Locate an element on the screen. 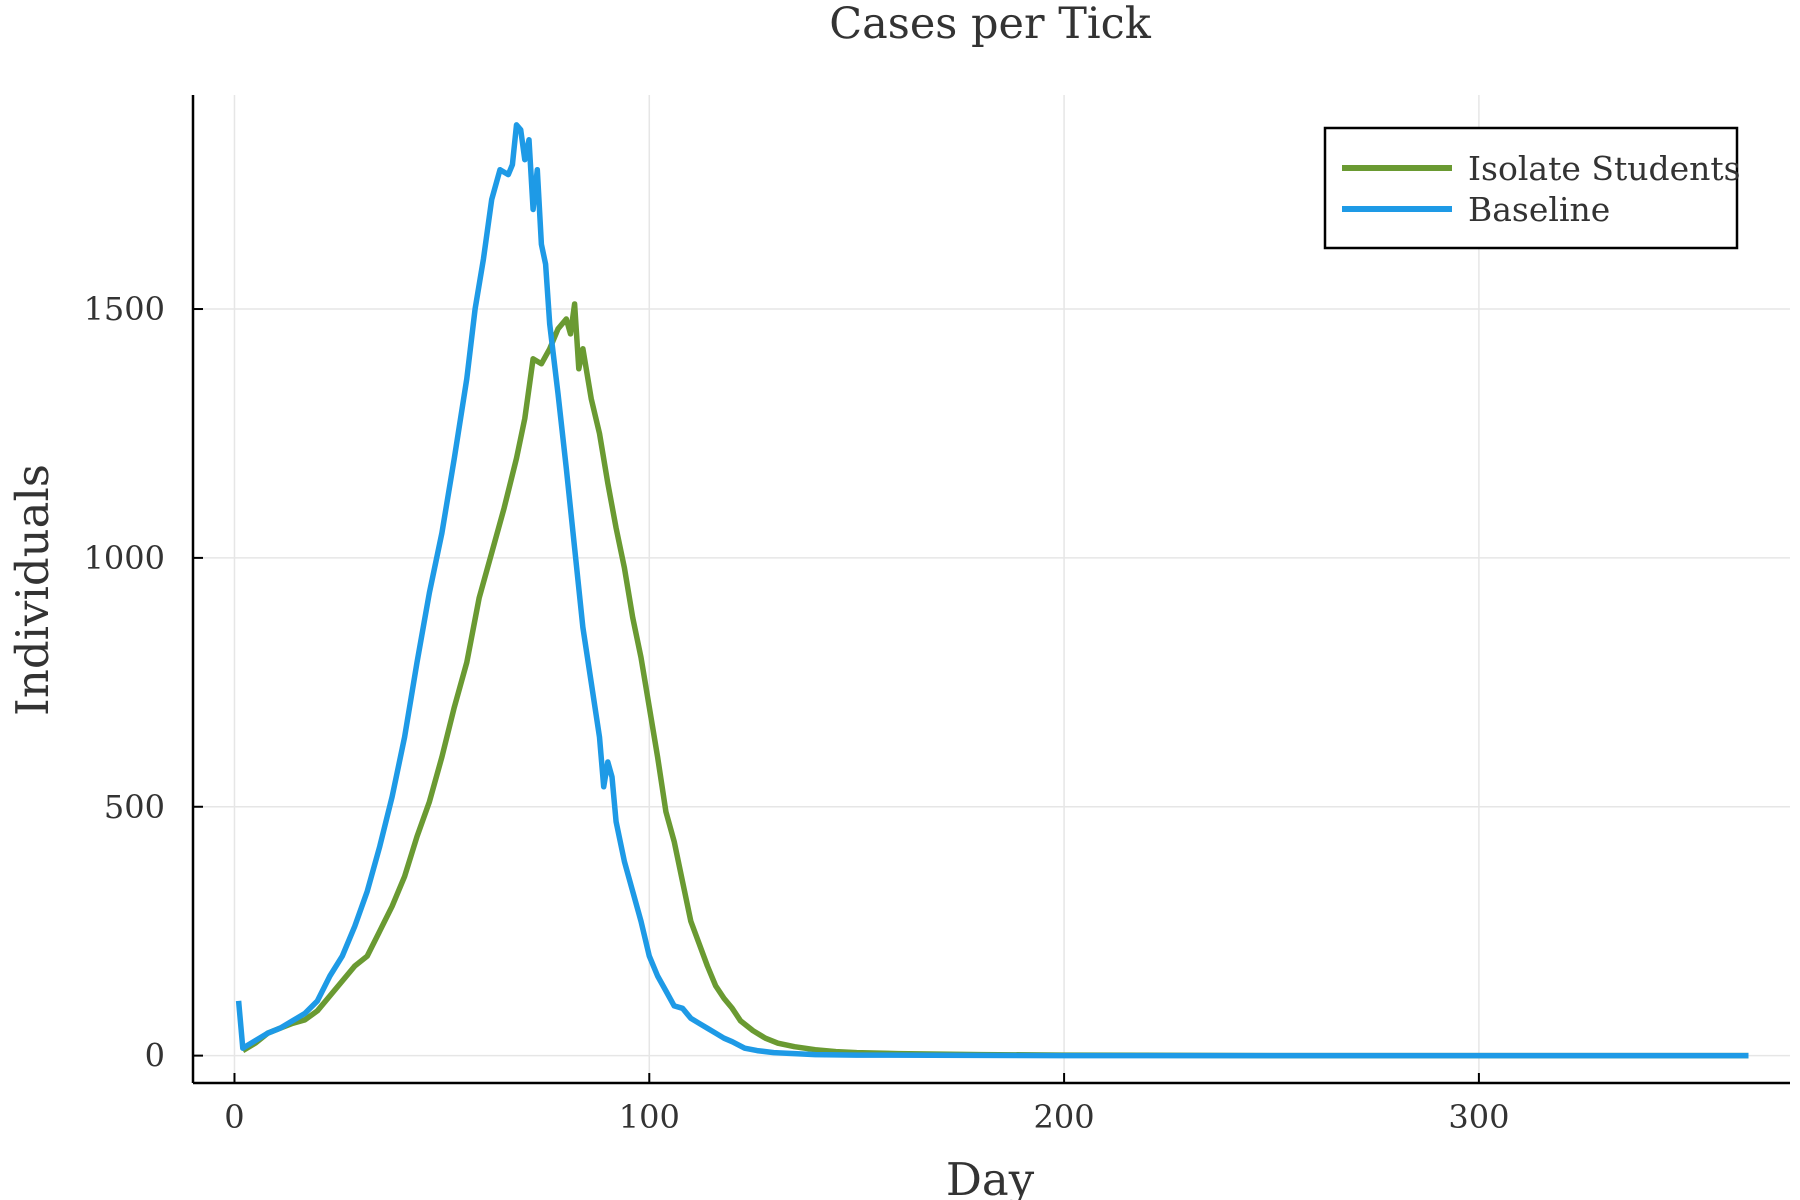  y-axis-label: Individuals is located at coordinates (32, 590).